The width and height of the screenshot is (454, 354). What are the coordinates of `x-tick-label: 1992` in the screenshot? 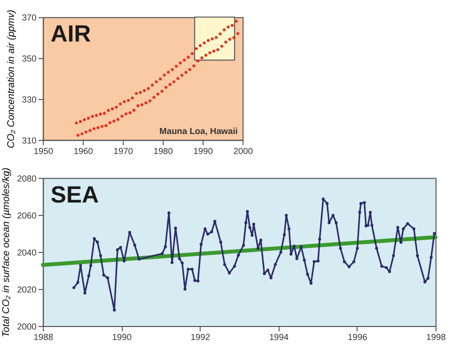 It's located at (200, 337).